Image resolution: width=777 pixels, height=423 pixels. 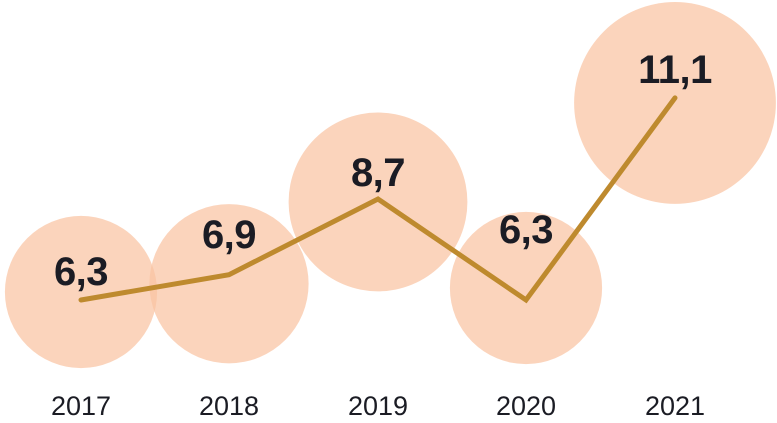 I want to click on bubble-2021, so click(x=675, y=103).